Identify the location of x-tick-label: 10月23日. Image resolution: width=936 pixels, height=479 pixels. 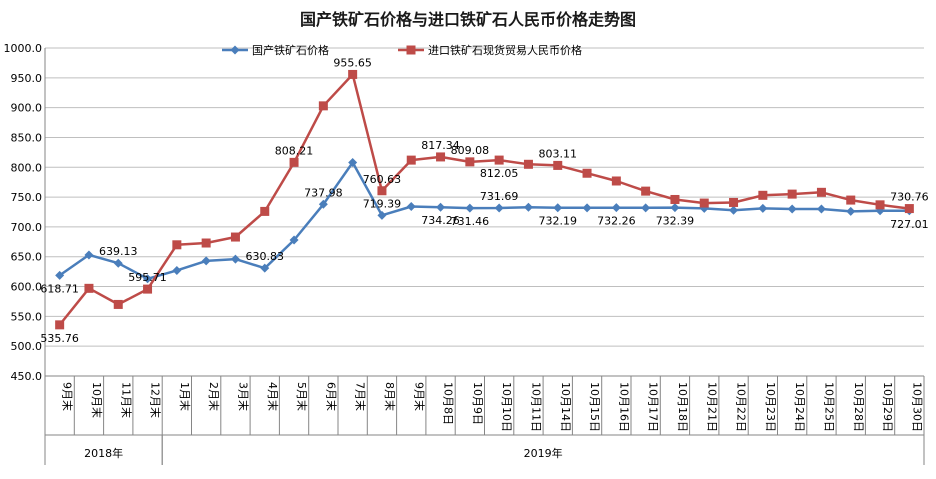
(770, 407).